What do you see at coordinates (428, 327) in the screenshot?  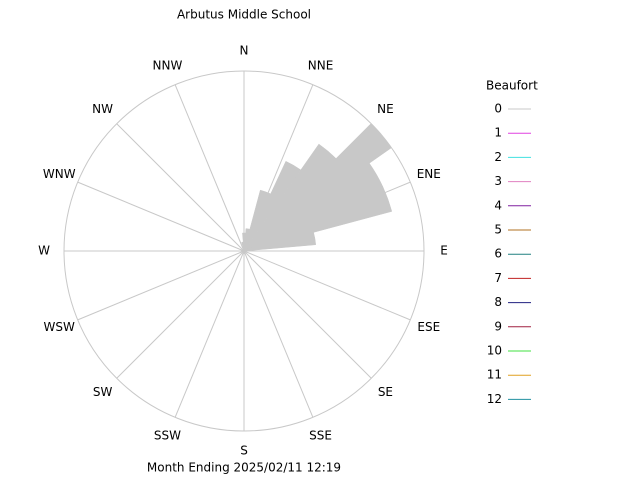 I see `direction-label: ESE` at bounding box center [428, 327].